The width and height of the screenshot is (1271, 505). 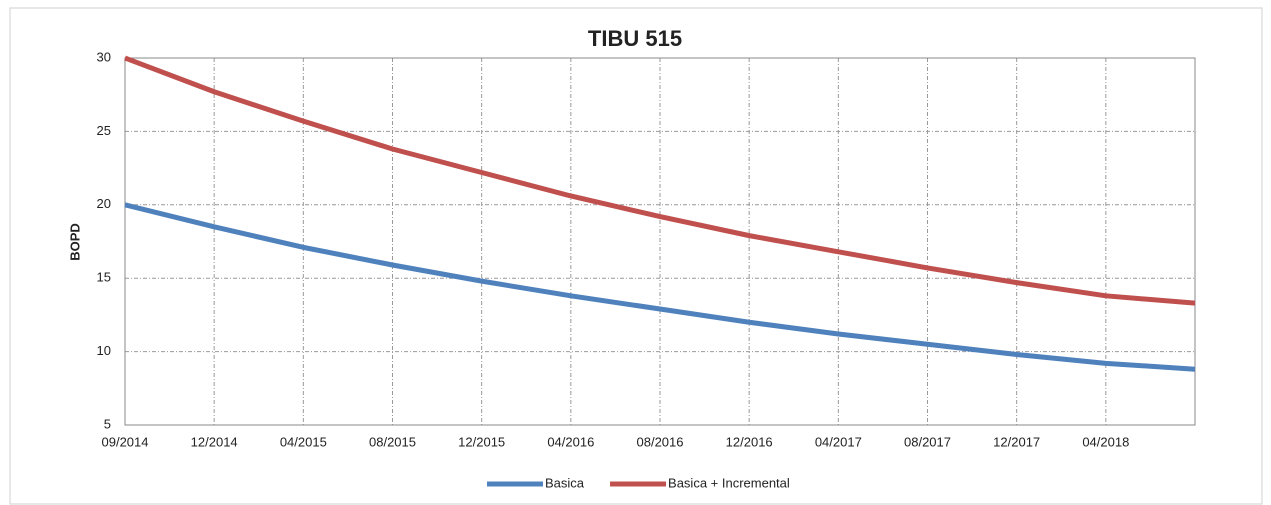 What do you see at coordinates (927, 441) in the screenshot?
I see `x-tick-label: 08/2017` at bounding box center [927, 441].